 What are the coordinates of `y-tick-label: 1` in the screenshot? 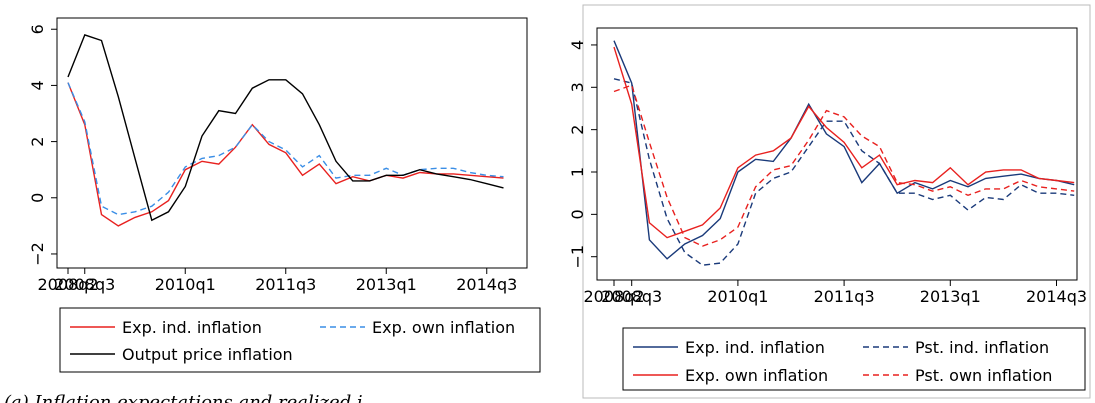 It's located at (577, 172).